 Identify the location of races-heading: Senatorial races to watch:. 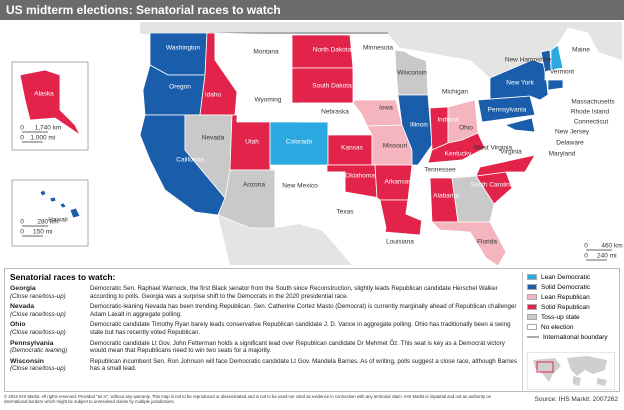
(63, 277).